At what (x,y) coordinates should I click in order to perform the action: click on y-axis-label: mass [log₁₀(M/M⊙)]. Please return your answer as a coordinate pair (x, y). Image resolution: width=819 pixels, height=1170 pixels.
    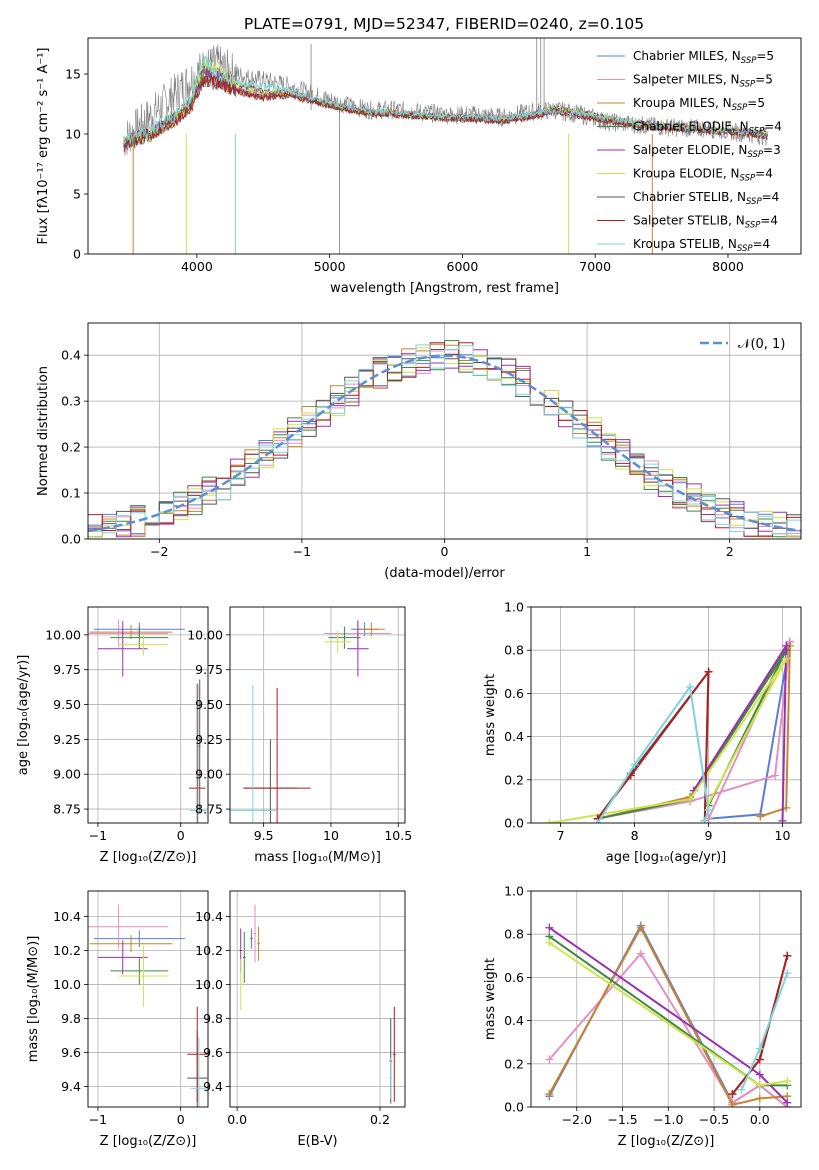
    Looking at the image, I should click on (33, 999).